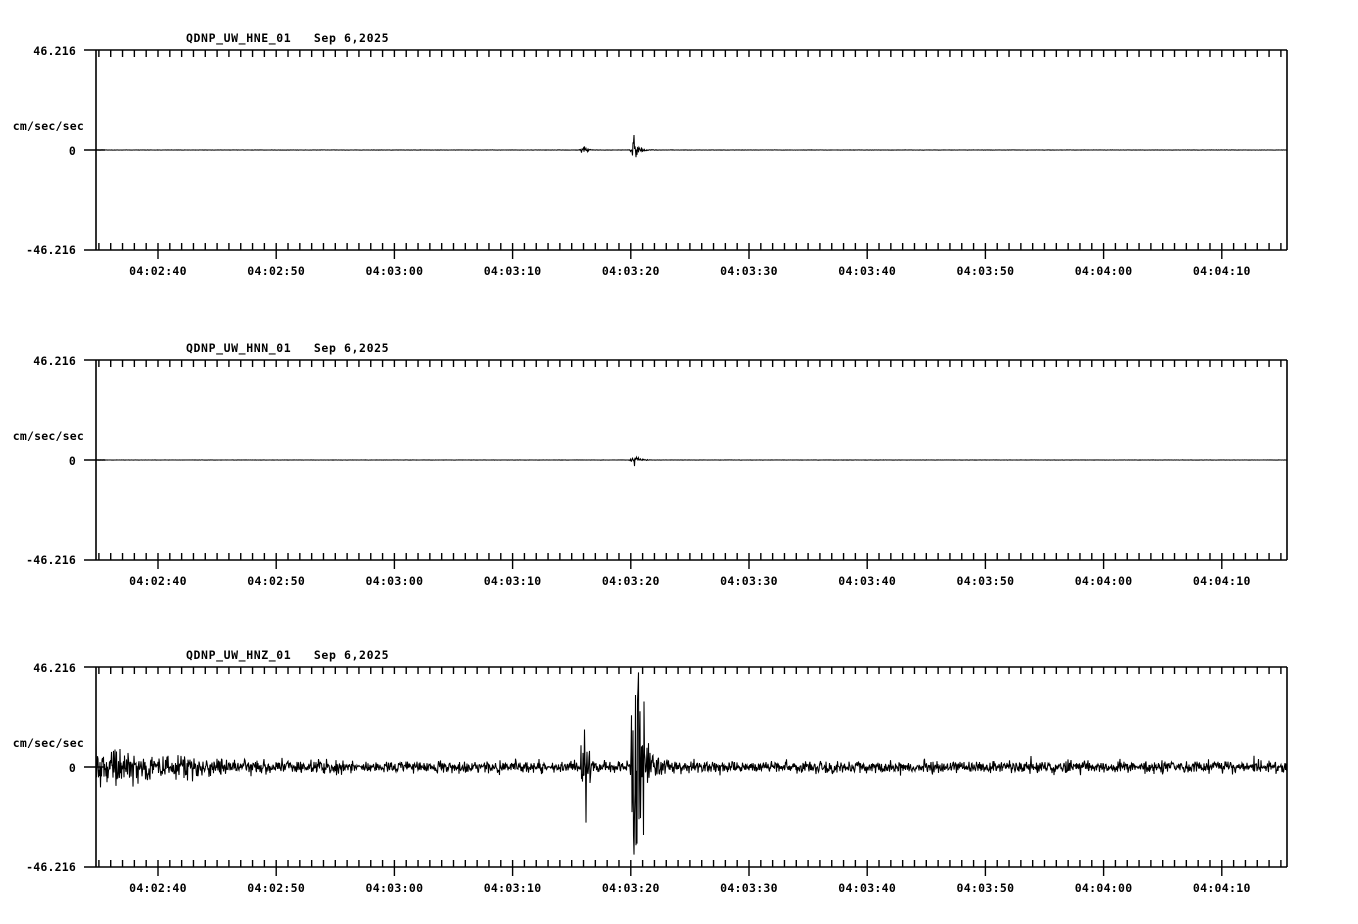  What do you see at coordinates (48, 436) in the screenshot?
I see `y-axis-units-hnn: cm/sec/sec` at bounding box center [48, 436].